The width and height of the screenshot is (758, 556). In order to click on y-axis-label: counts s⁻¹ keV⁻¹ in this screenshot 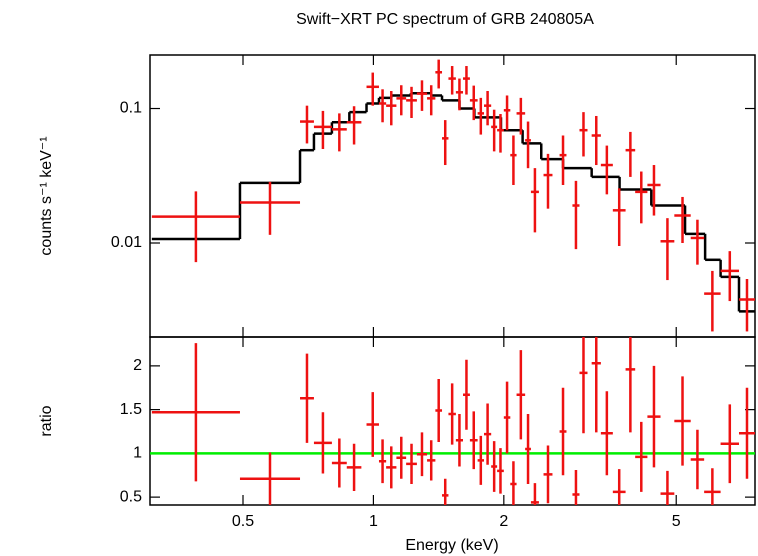, I will do `click(46, 195)`.